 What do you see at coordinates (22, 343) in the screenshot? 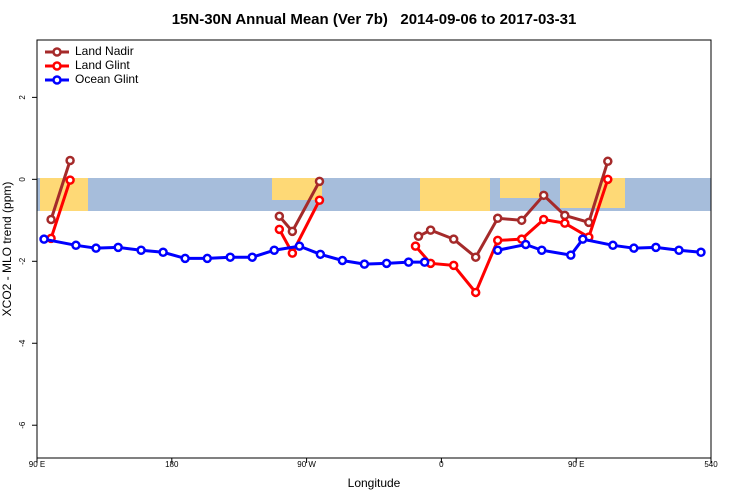
I see `y-tick-label: -4` at bounding box center [22, 343].